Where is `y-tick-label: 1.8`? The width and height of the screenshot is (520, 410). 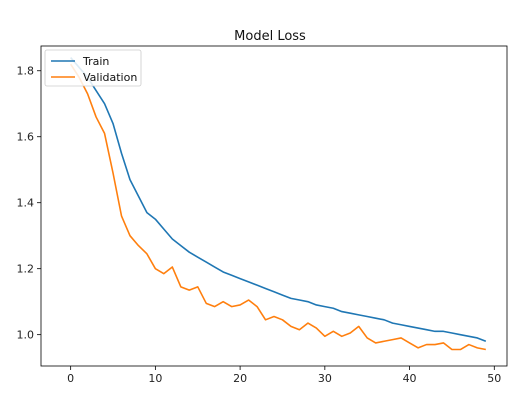 y-tick-label: 1.8 is located at coordinates (26, 71).